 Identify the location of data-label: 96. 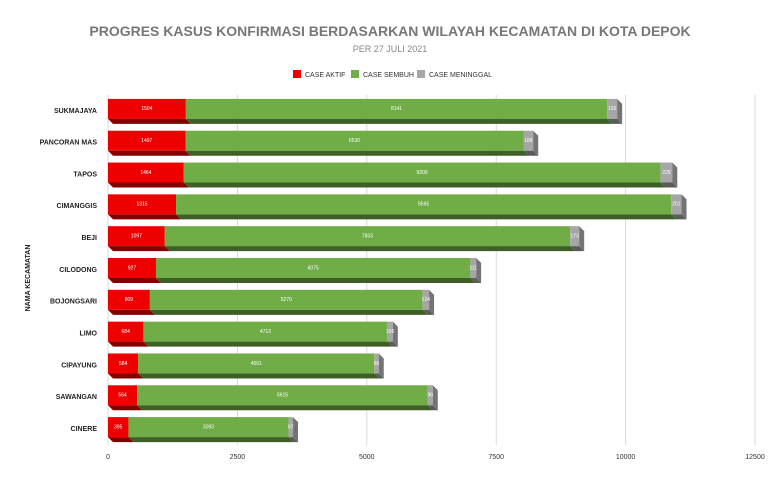
(431, 396).